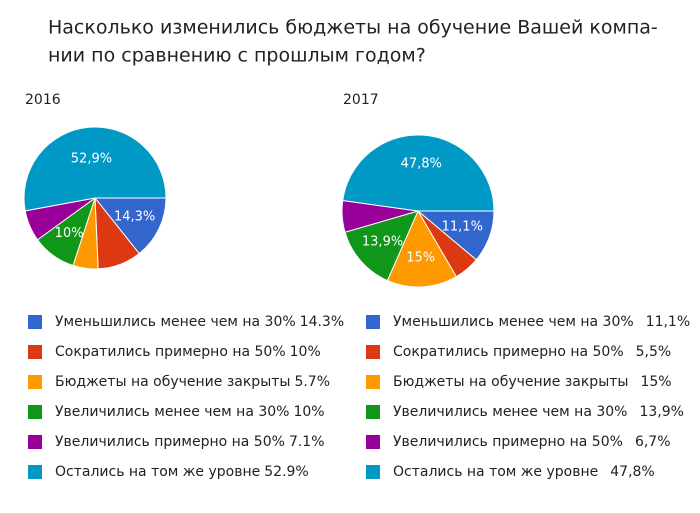  I want to click on slice-label: 13,9%, so click(382, 242).